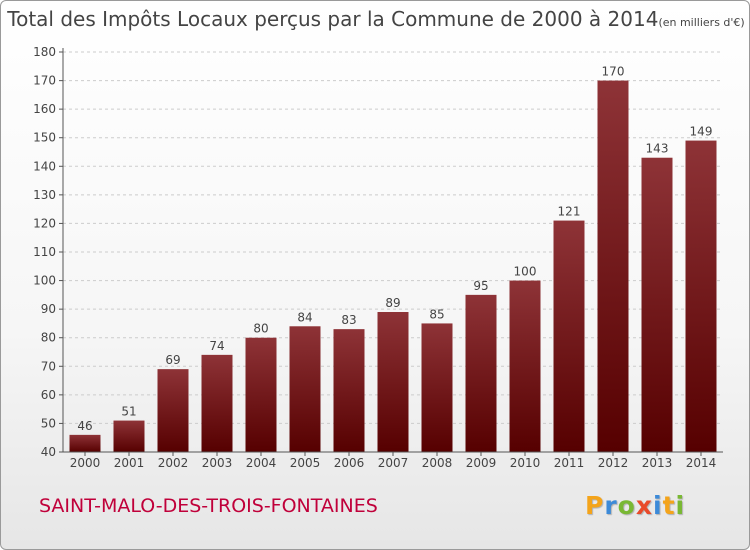  I want to click on x-tick-label: 2011, so click(569, 463).